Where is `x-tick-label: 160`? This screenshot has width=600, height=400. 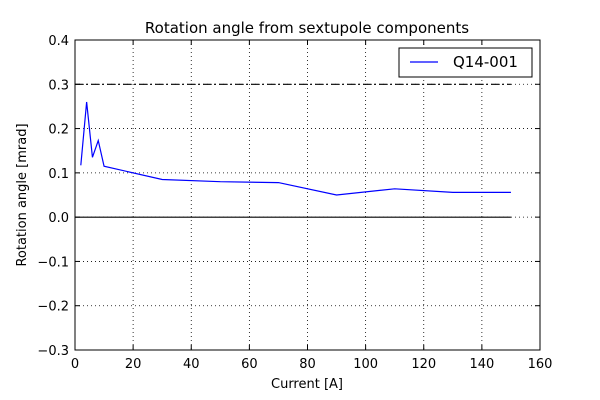 x-tick-label: 160 is located at coordinates (540, 364).